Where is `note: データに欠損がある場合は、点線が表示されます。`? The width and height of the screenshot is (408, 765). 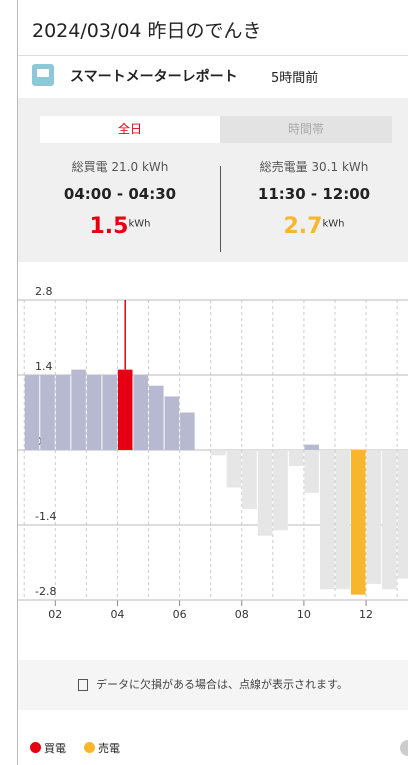
note: データに欠損がある場合は、点線が表示されます。 is located at coordinates (222, 684).